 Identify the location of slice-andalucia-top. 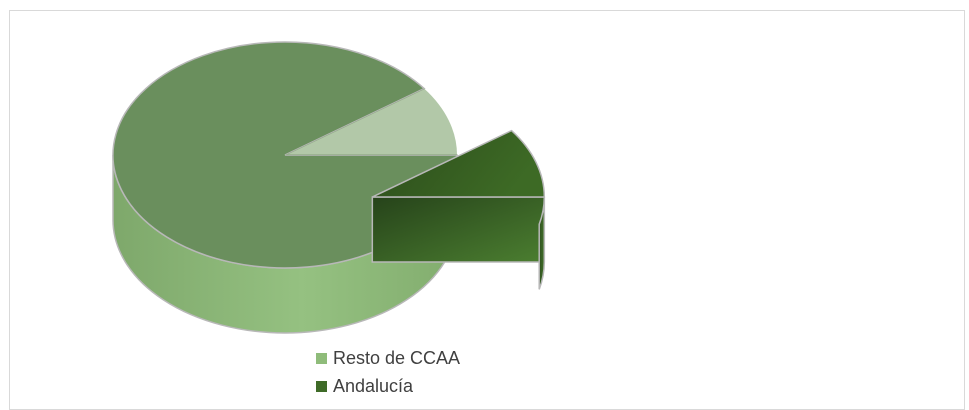
(459, 163).